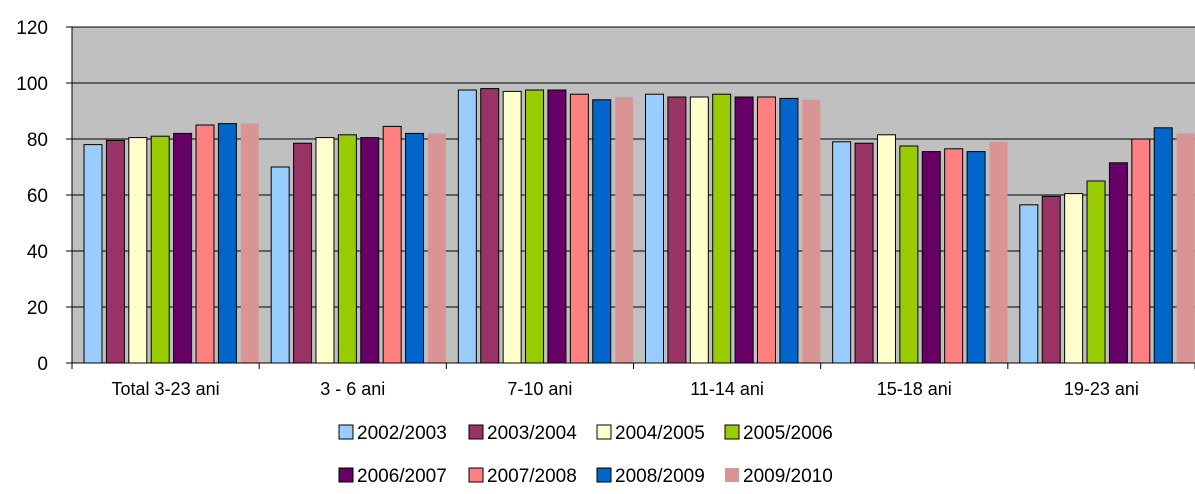  Describe the element at coordinates (532, 476) in the screenshot. I see `legend-label: 2007/2008` at that location.